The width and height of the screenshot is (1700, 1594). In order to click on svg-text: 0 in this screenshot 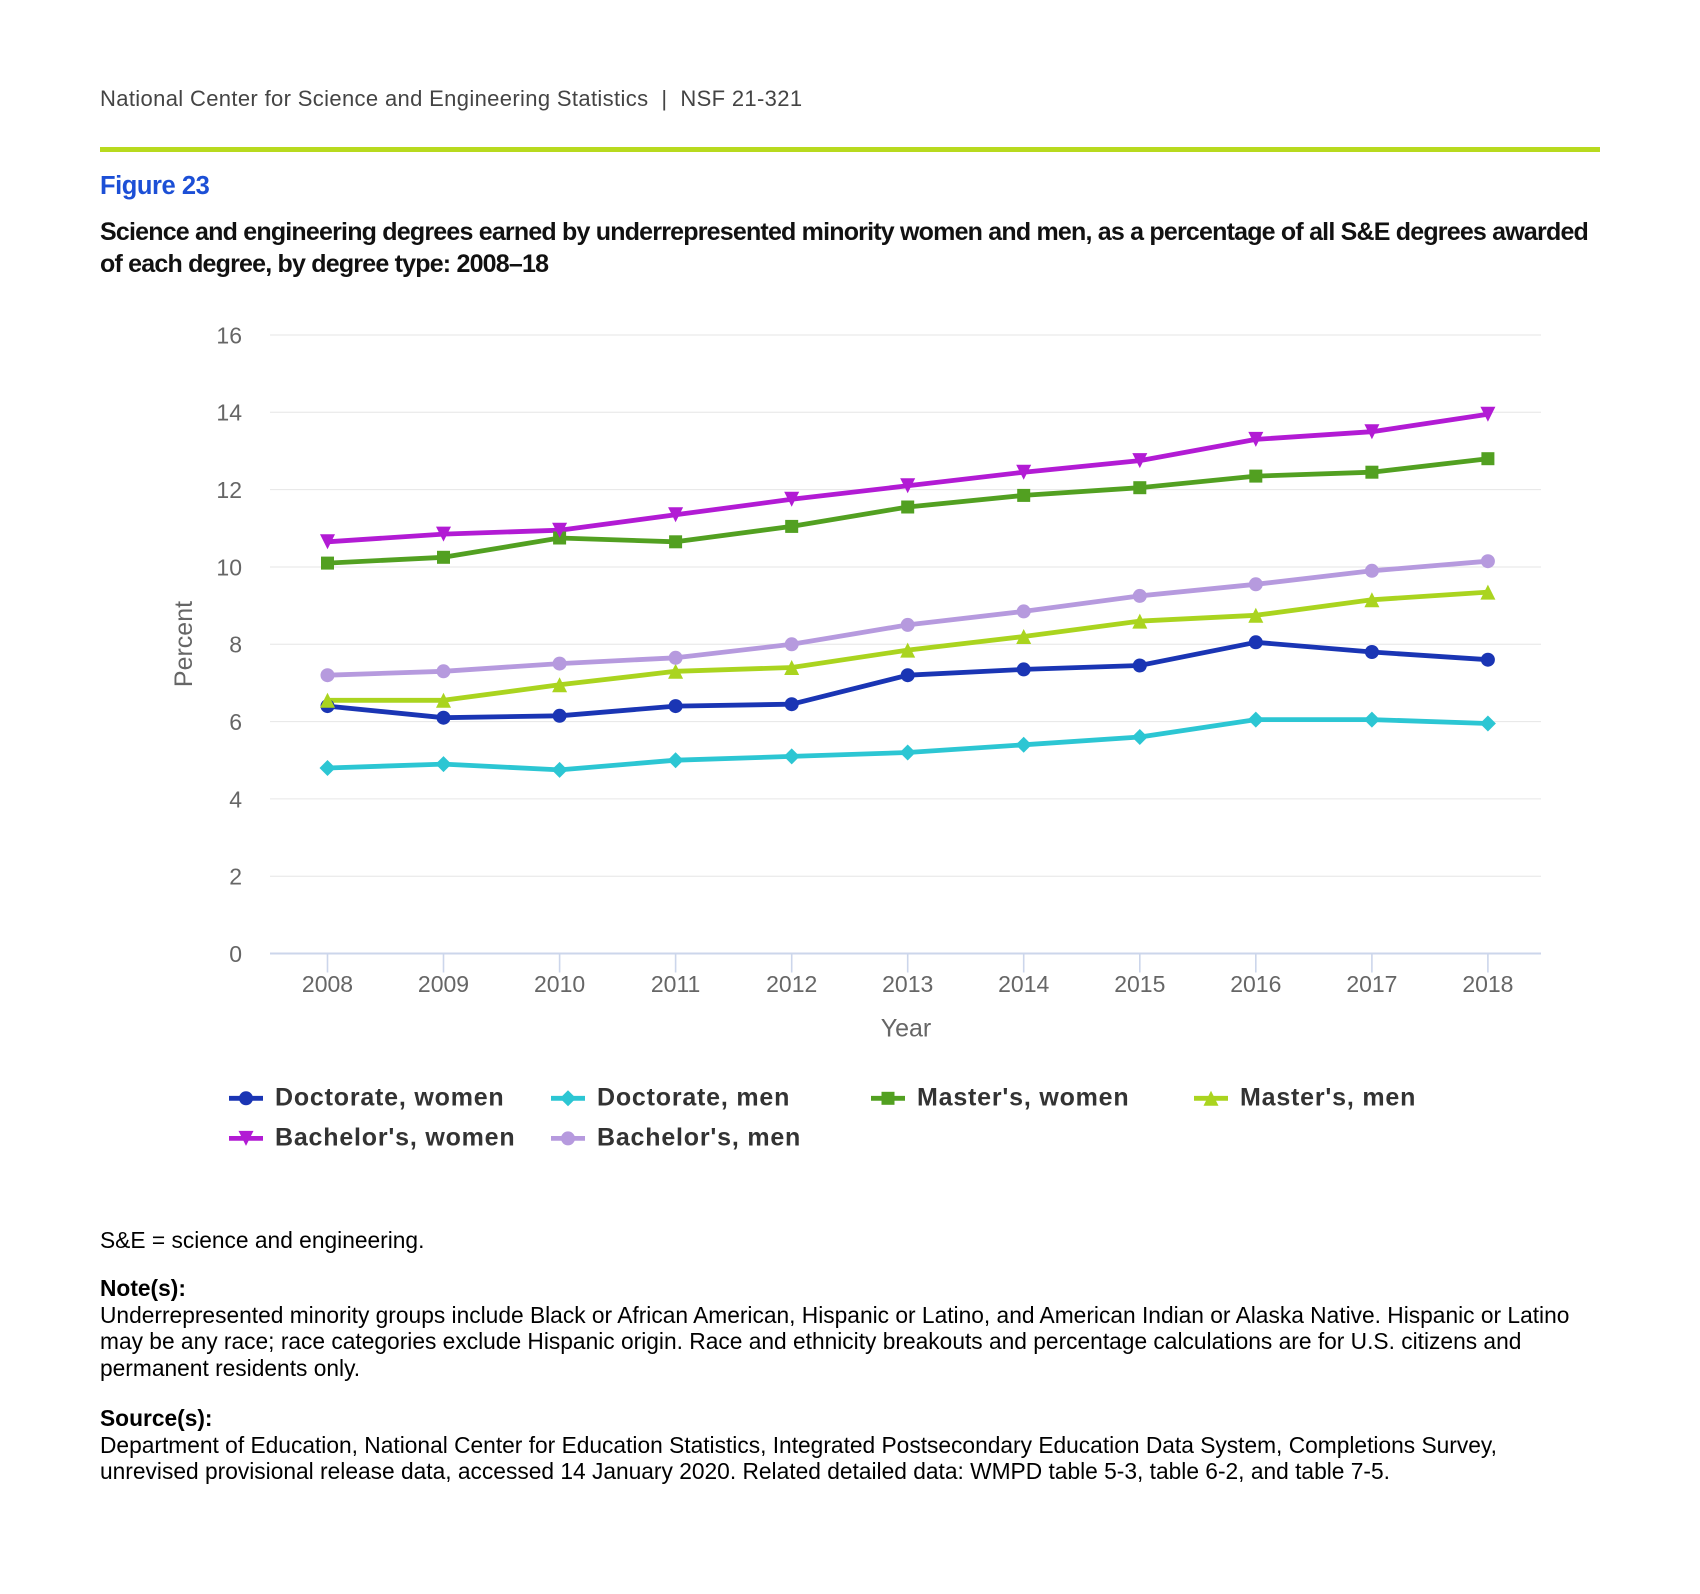, I will do `click(235, 954)`.